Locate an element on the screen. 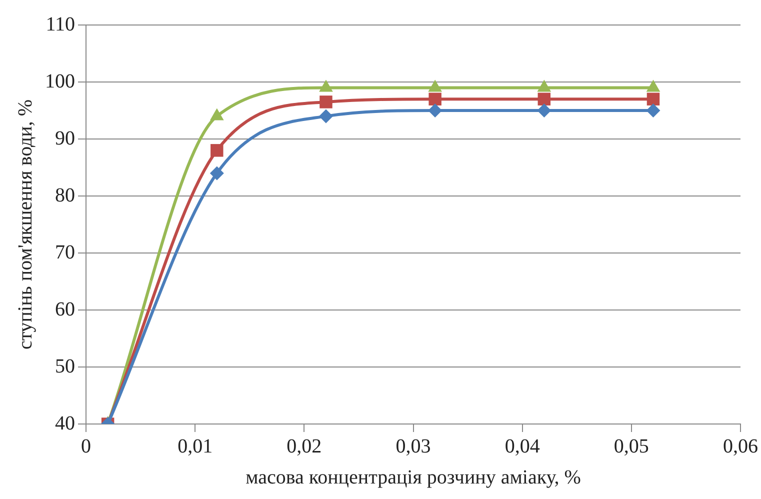  y-tick-label: 40 is located at coordinates (65, 423).